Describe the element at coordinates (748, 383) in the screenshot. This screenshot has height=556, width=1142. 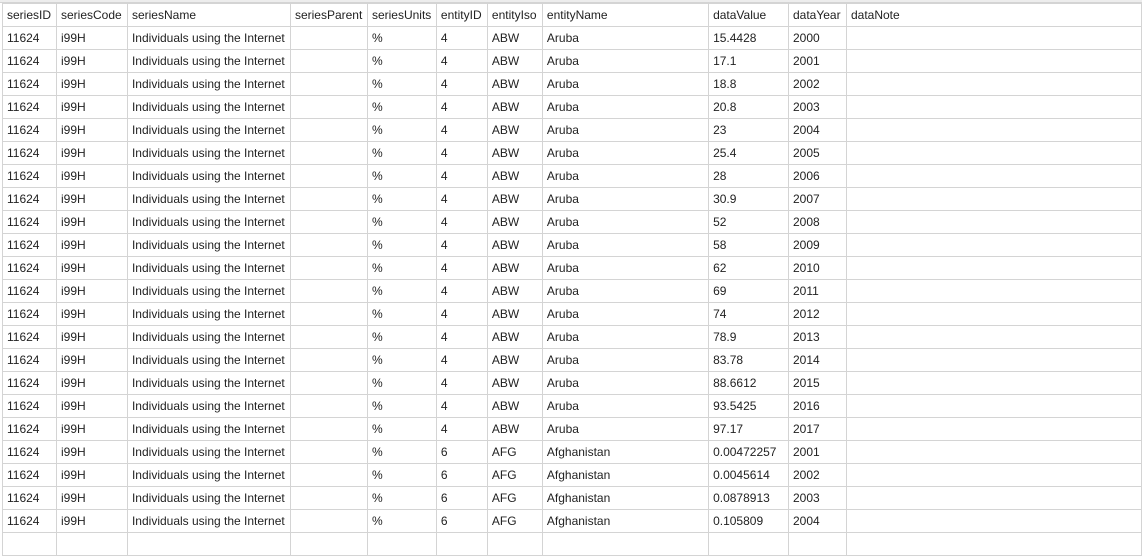
I see `cell-data-value: 88.6612` at that location.